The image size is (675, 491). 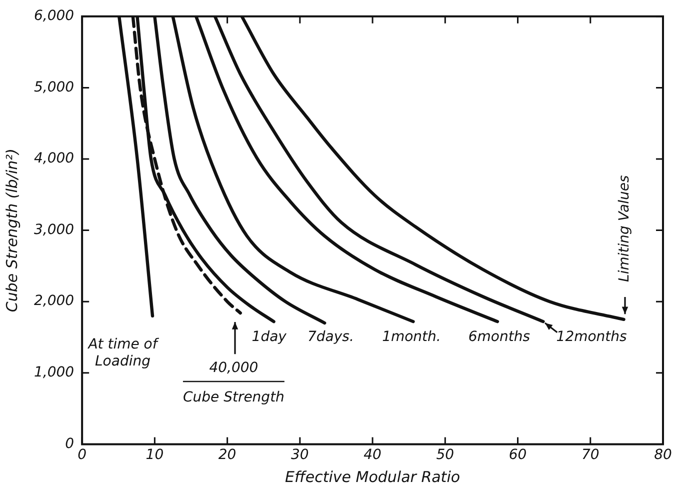 I want to click on y-tick-label: 3,000, so click(x=54, y=230).